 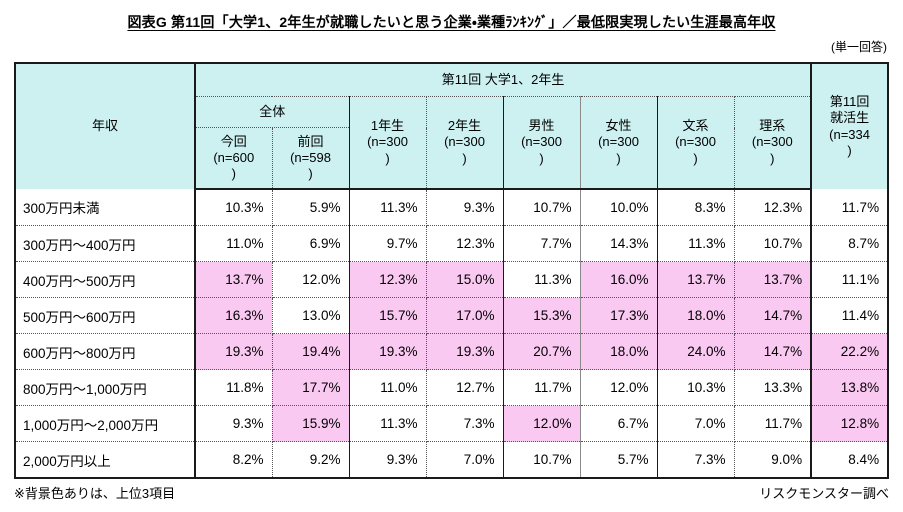 I want to click on value-cell: 17.0%, so click(x=465, y=315).